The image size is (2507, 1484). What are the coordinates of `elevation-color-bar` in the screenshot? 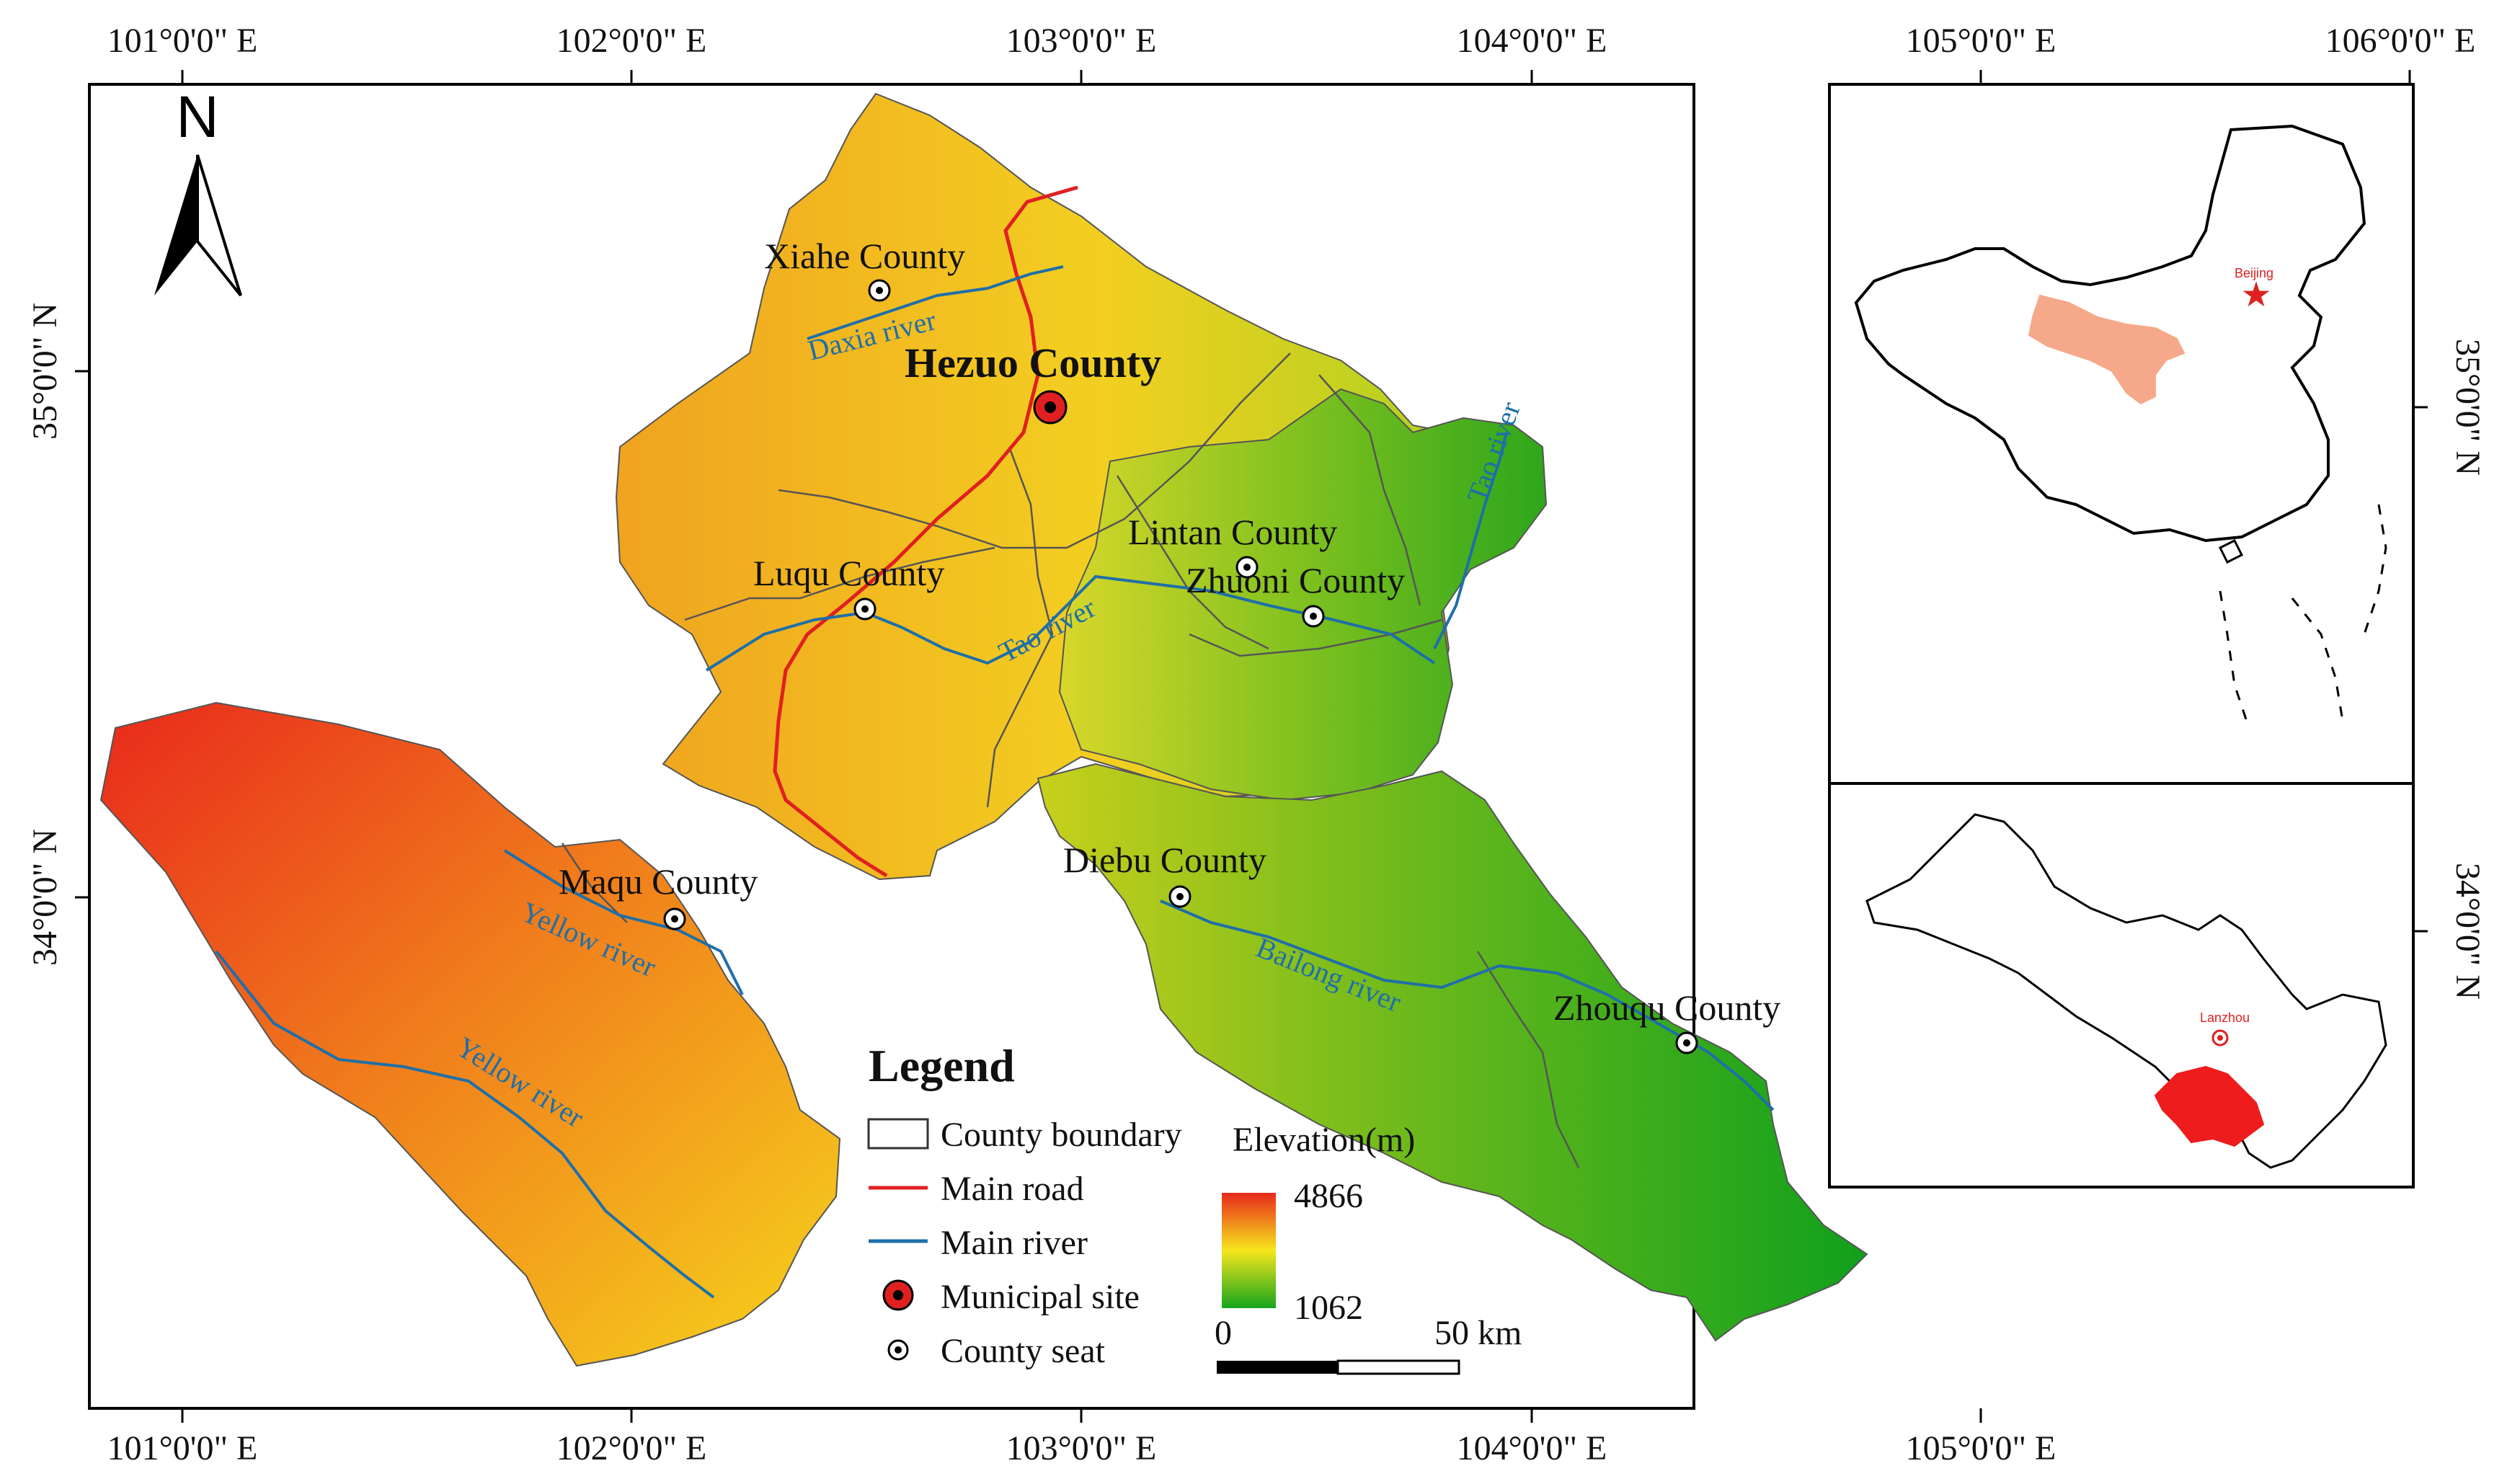 It's located at (1249, 1250).